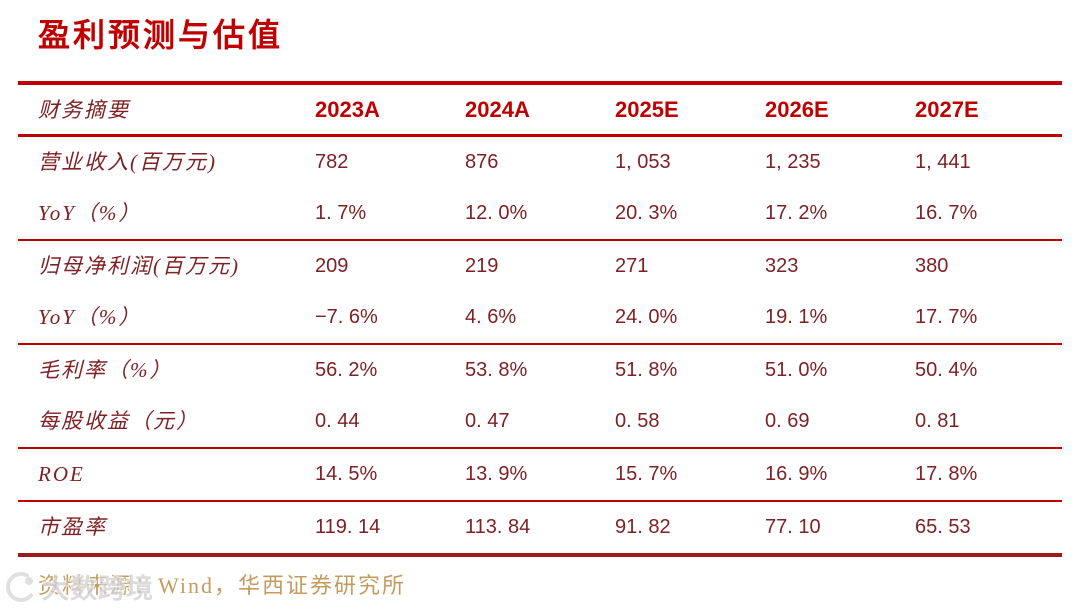  What do you see at coordinates (943, 162) in the screenshot?
I see `table-cell: 1, 441` at bounding box center [943, 162].